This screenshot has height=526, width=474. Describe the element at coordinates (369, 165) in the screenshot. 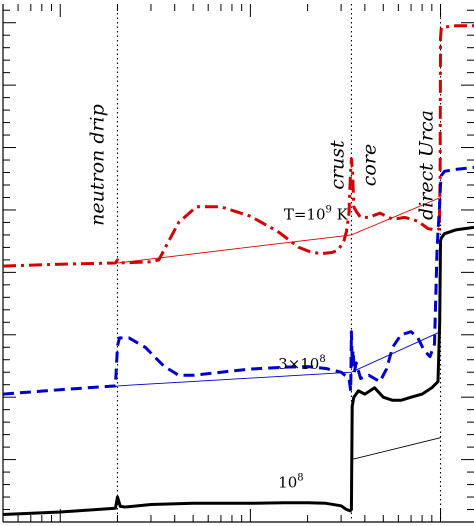

I see `marker-label: core` at that location.